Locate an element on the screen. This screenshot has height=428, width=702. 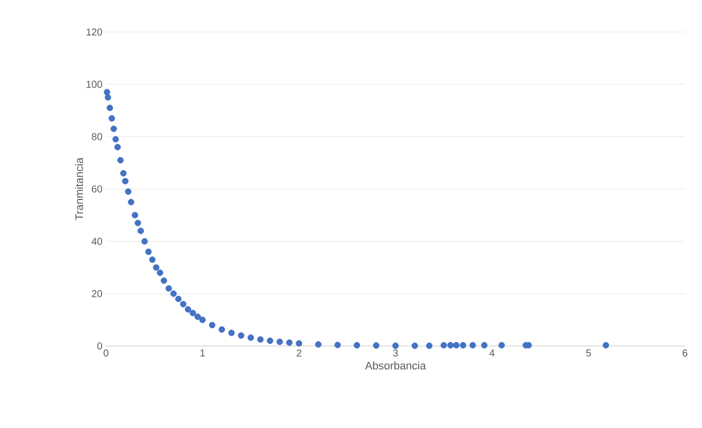
x-tick-label: 3 is located at coordinates (395, 353).